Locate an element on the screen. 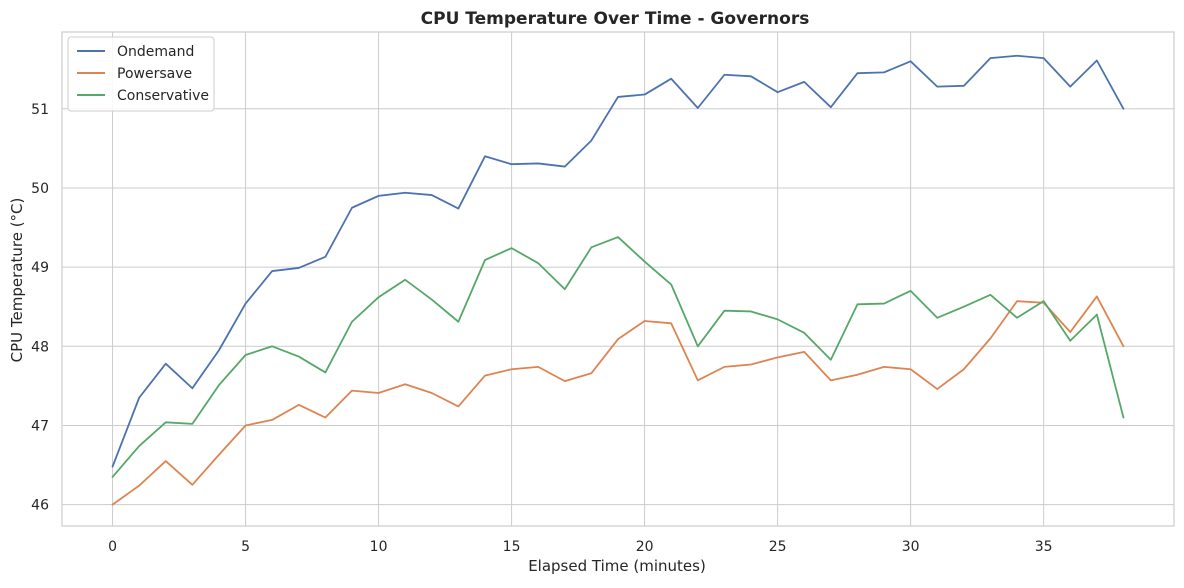 This screenshot has height=588, width=1184. legend-label-ondemand: Ondemand is located at coordinates (155, 52).